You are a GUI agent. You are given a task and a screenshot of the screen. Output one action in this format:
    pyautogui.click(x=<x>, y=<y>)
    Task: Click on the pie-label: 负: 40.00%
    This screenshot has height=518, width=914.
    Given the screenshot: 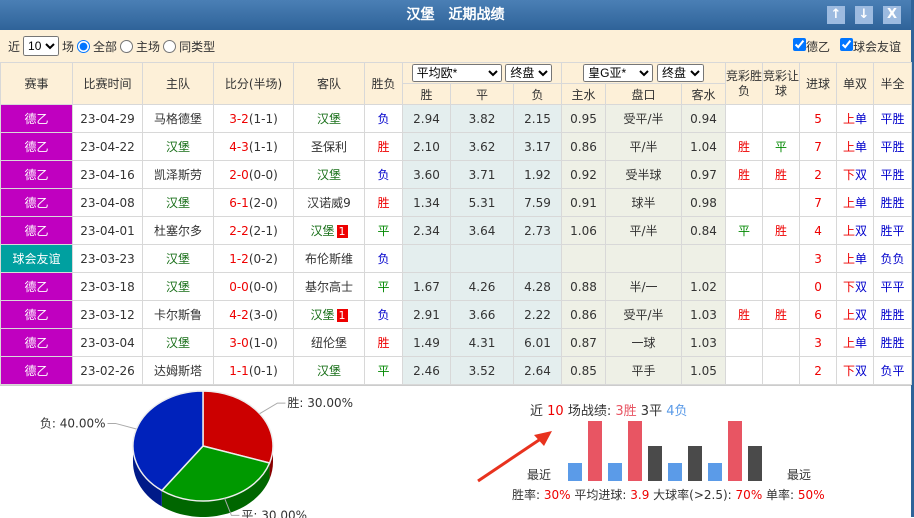 What is the action you would take?
    pyautogui.click(x=73, y=423)
    